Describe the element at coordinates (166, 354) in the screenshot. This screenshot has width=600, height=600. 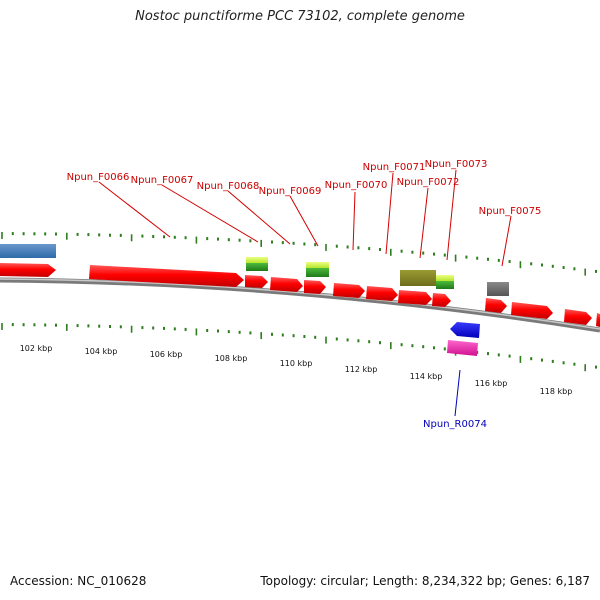
I see `kbp-label: 106 kbp` at that location.